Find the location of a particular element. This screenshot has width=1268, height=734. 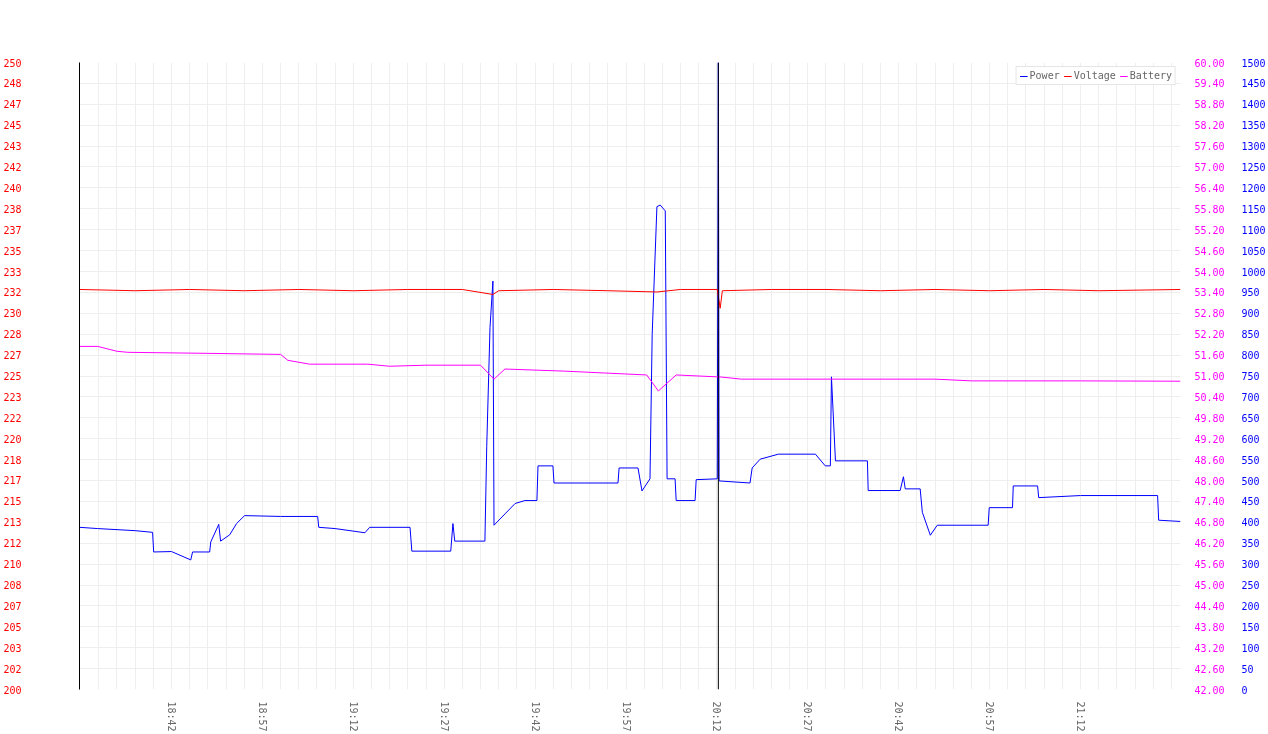

y3-tick-label: 1050 is located at coordinates (1253, 251).